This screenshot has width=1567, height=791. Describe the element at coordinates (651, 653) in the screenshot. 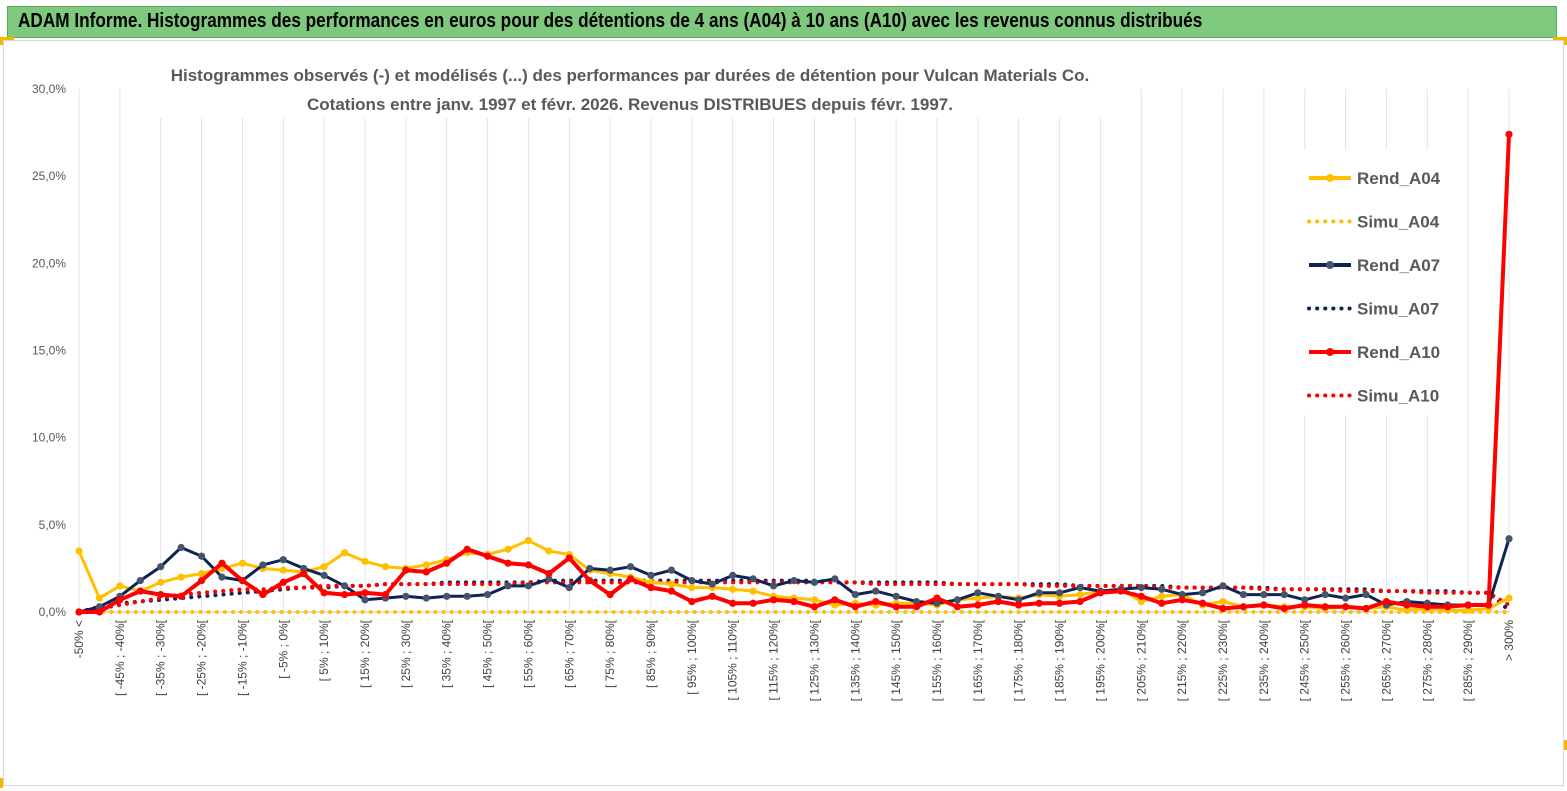

I see `x-tick-label: [ 85% ; 90%[` at that location.